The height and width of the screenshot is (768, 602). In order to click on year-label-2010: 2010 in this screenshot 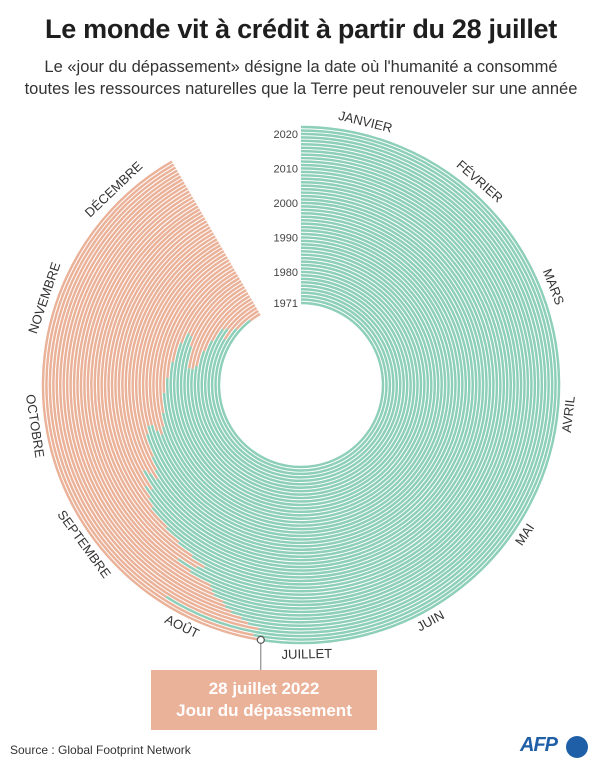, I will do `click(286, 169)`.